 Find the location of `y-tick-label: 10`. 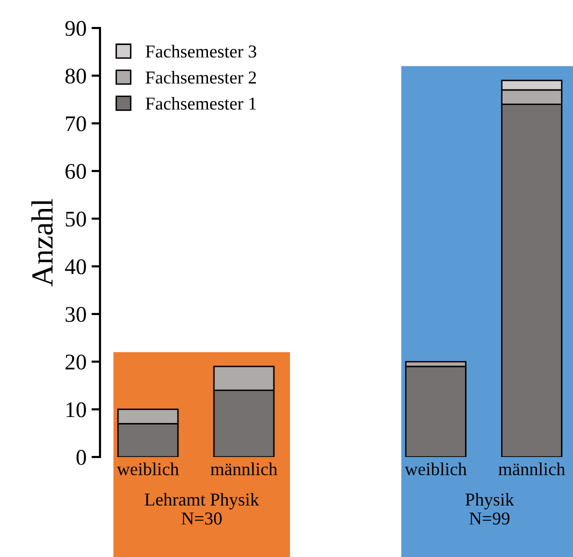

y-tick-label: 10 is located at coordinates (76, 410).